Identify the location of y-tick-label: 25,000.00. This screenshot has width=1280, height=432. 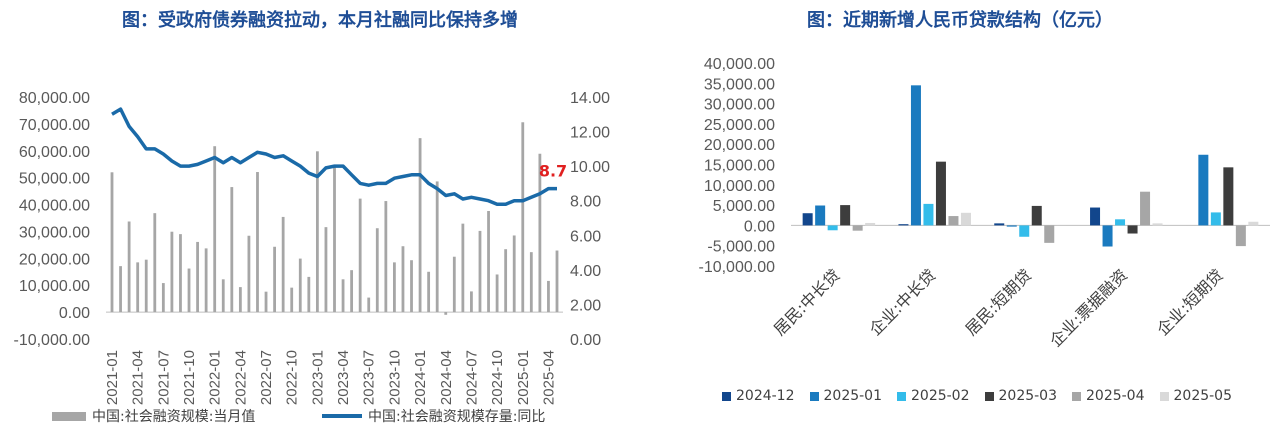
(739, 125).